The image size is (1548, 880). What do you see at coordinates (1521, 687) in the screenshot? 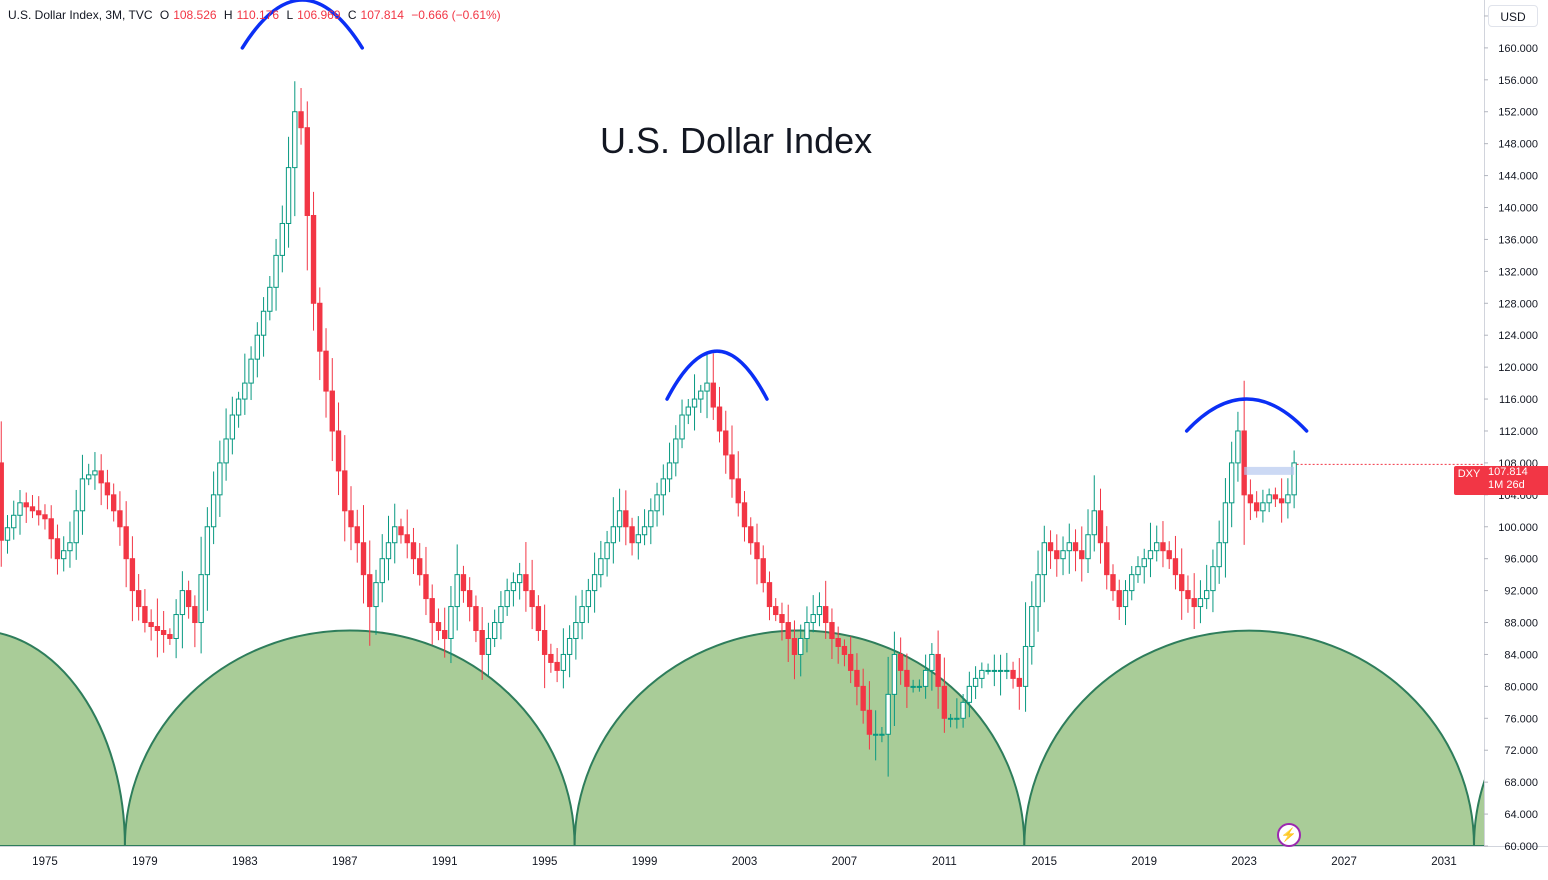
I see `y-tick-label: 80.000` at bounding box center [1521, 687].